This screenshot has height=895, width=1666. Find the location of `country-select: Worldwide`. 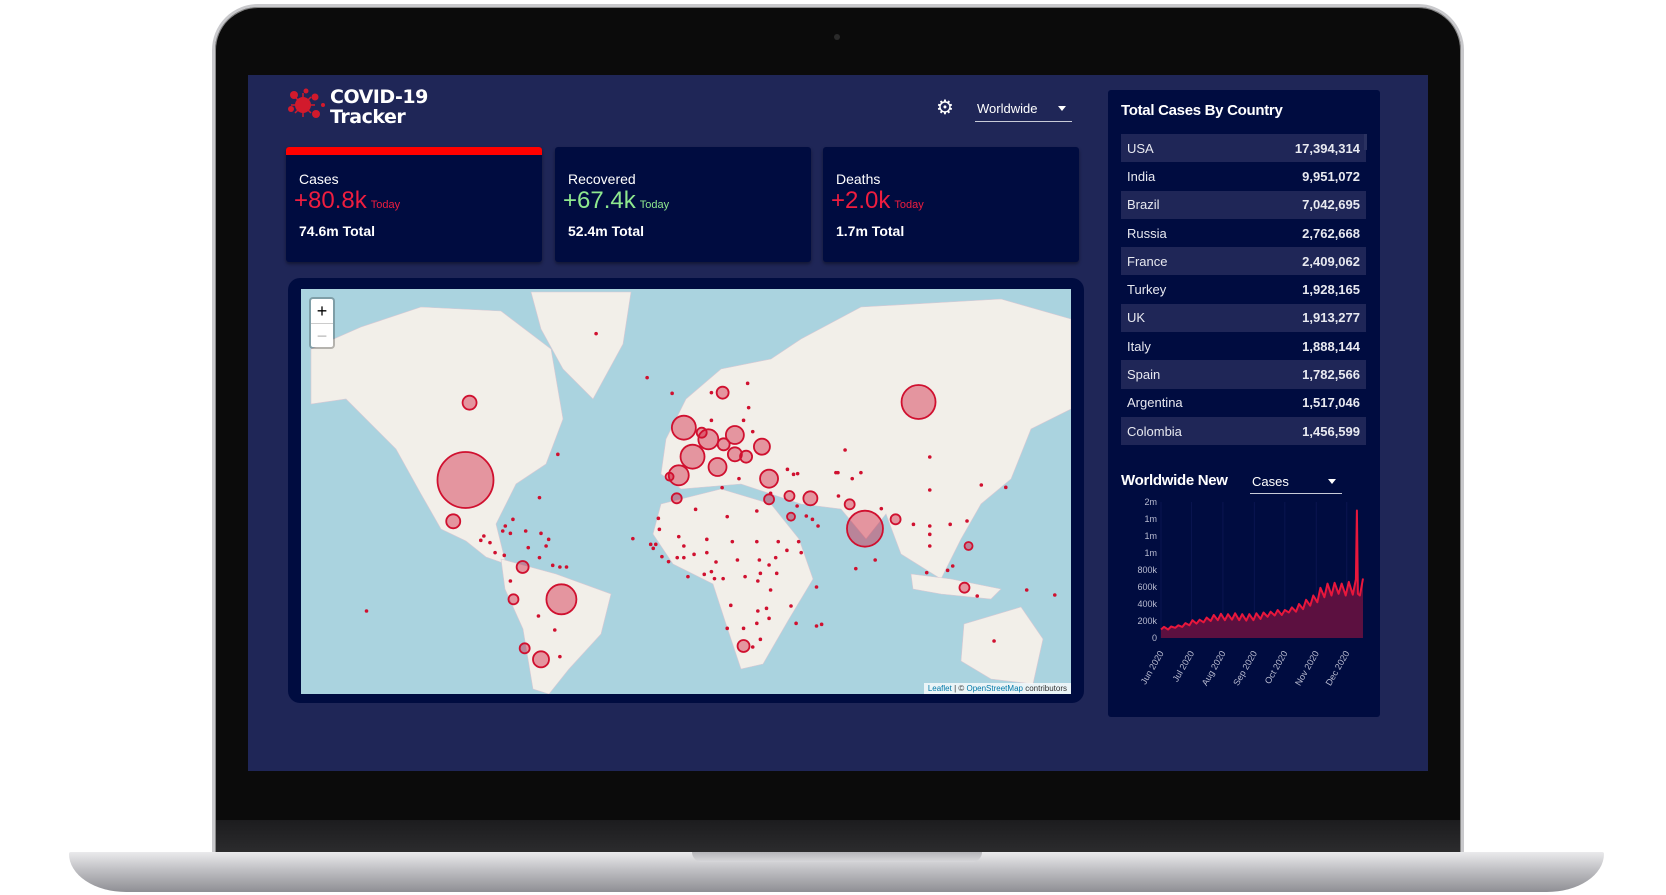

country-select: Worldwide is located at coordinates (1023, 108).